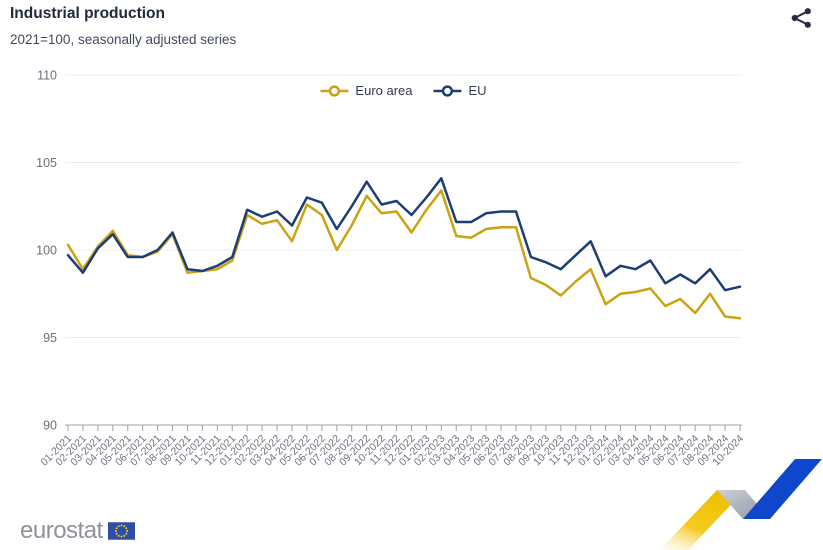 This screenshot has width=823, height=550. What do you see at coordinates (46, 251) in the screenshot?
I see `y-tick-label: 100` at bounding box center [46, 251].